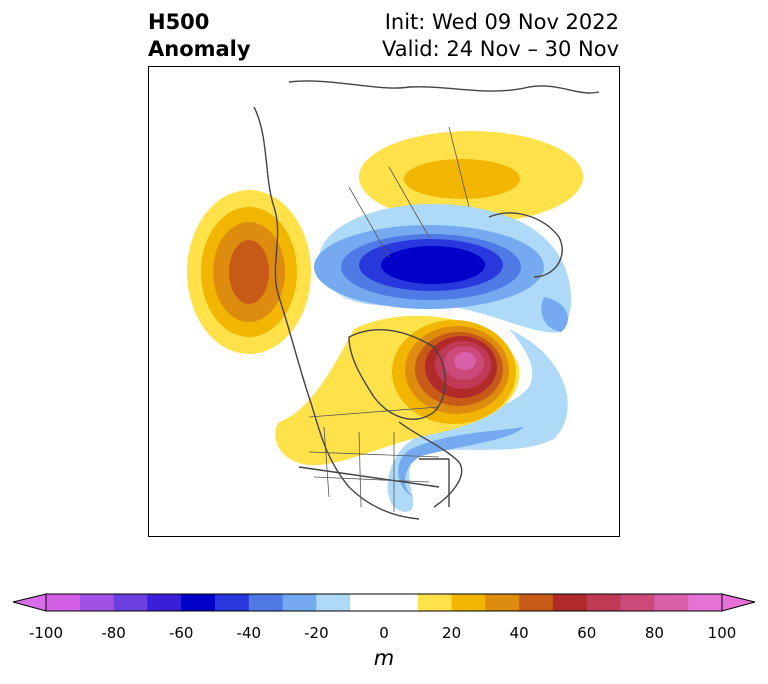 The height and width of the screenshot is (684, 768). I want to click on colorbar-tick-label: -100, so click(46, 633).